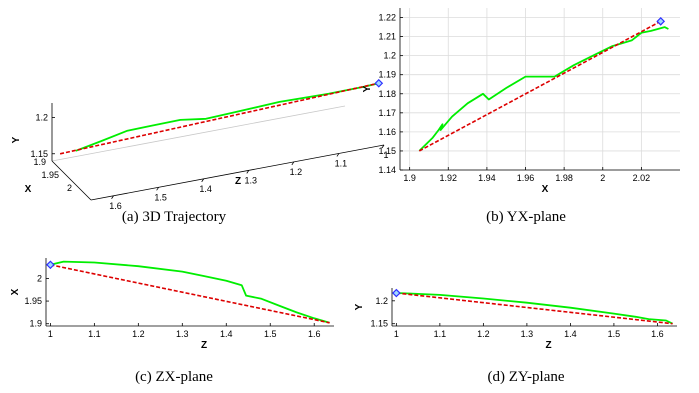  Describe the element at coordinates (198, 133) in the screenshot. I see `back-edge-bottom` at that location.